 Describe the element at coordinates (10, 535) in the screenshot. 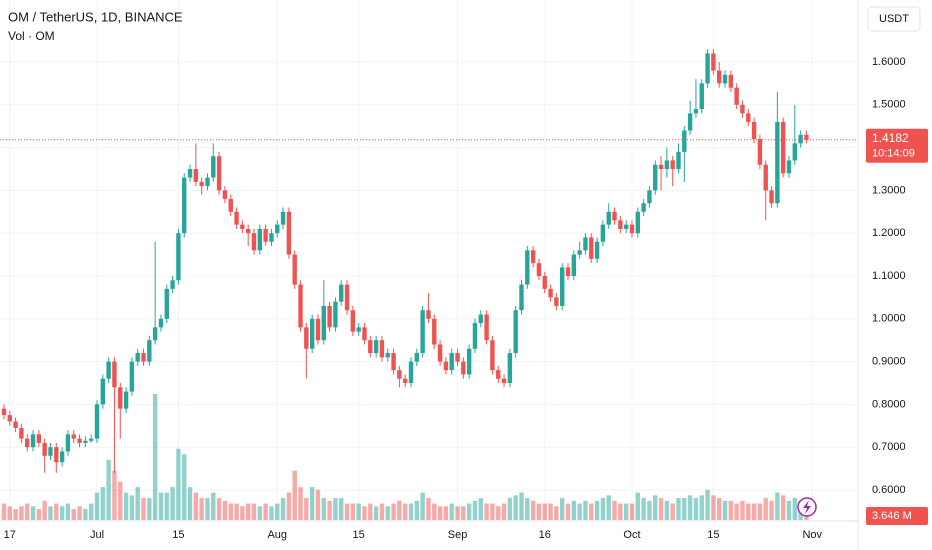

I see `x-tick-label: 17` at that location.